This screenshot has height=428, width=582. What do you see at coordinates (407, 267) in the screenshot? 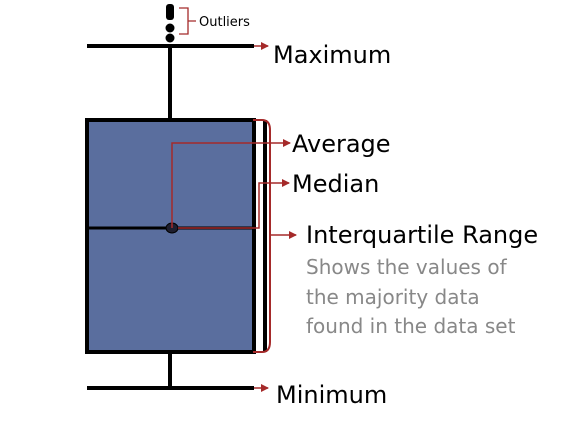
I see `iqr-description-line-1: Shows the values of` at bounding box center [407, 267].